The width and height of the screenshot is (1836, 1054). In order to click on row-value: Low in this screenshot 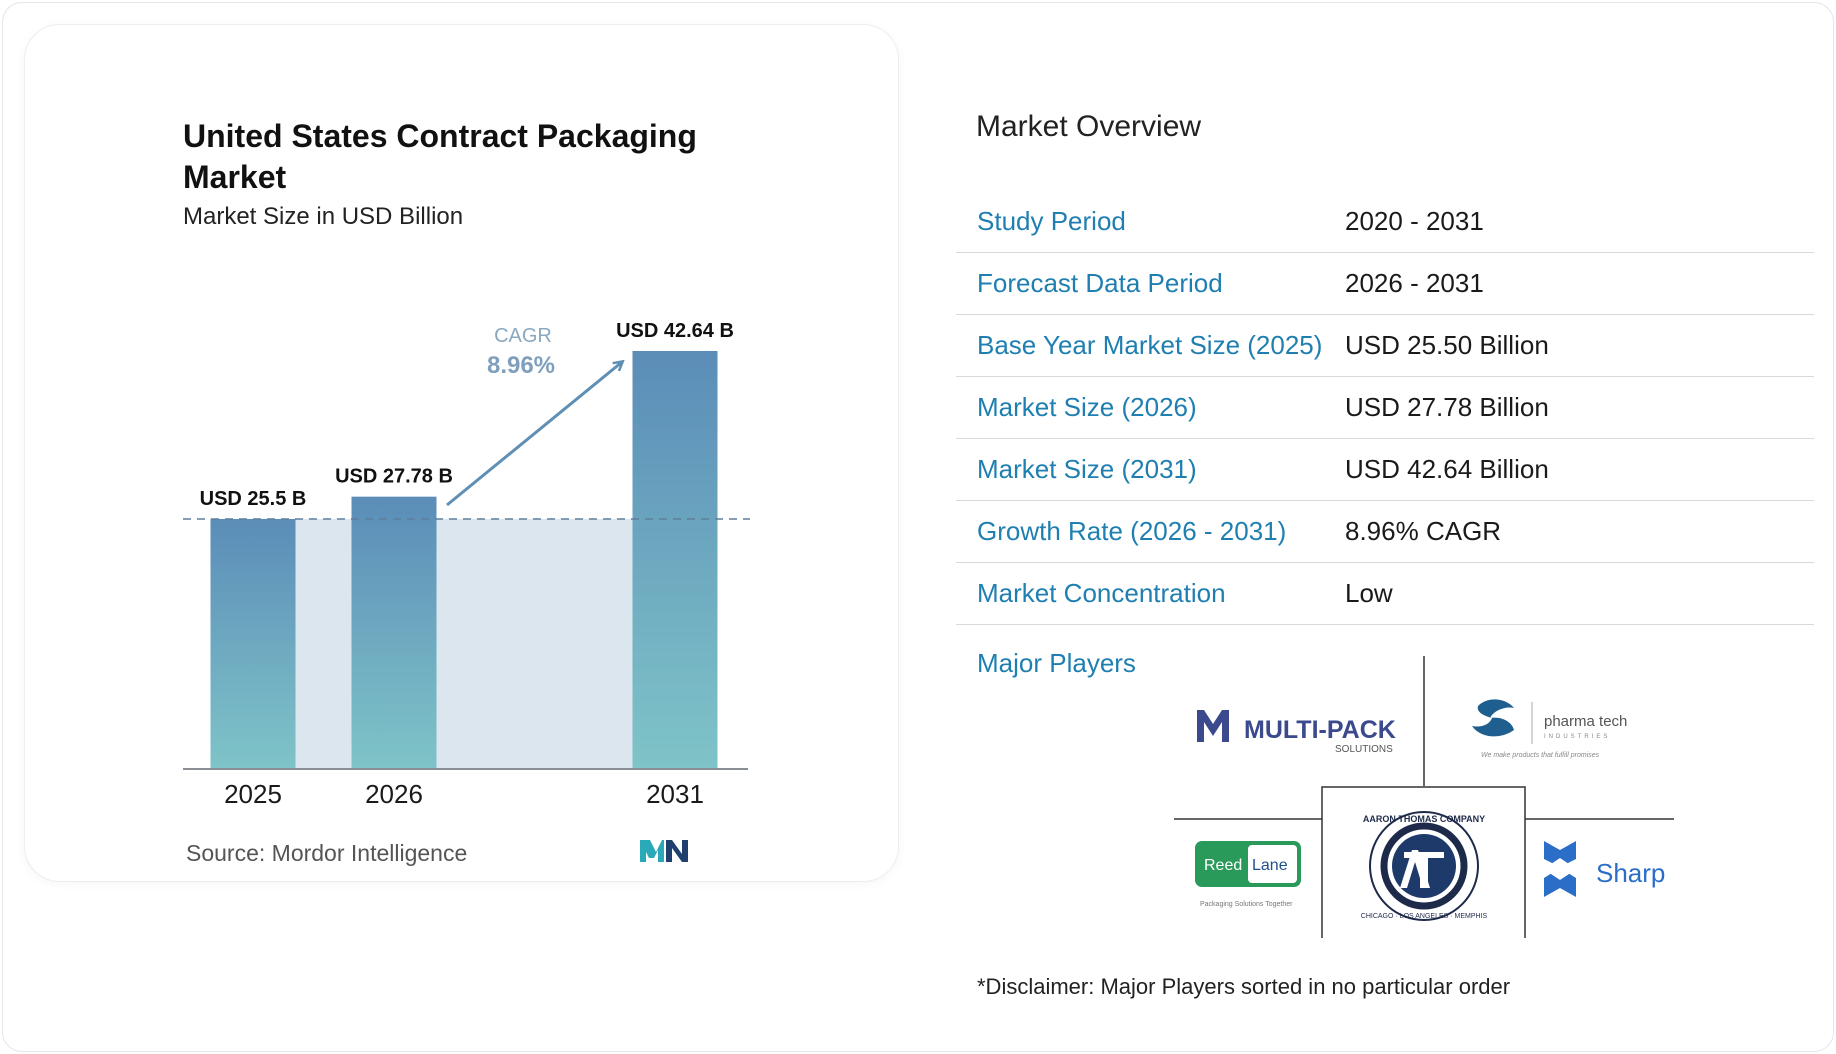, I will do `click(1369, 593)`.